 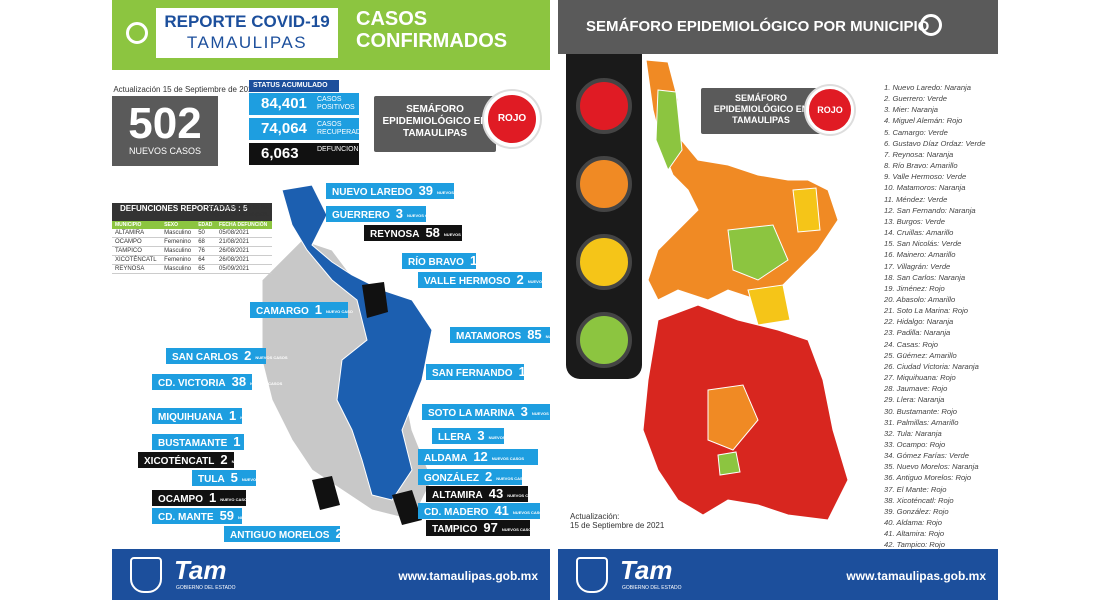 I want to click on list-item: 28. Jaumave: Rojo, so click(x=916, y=389).